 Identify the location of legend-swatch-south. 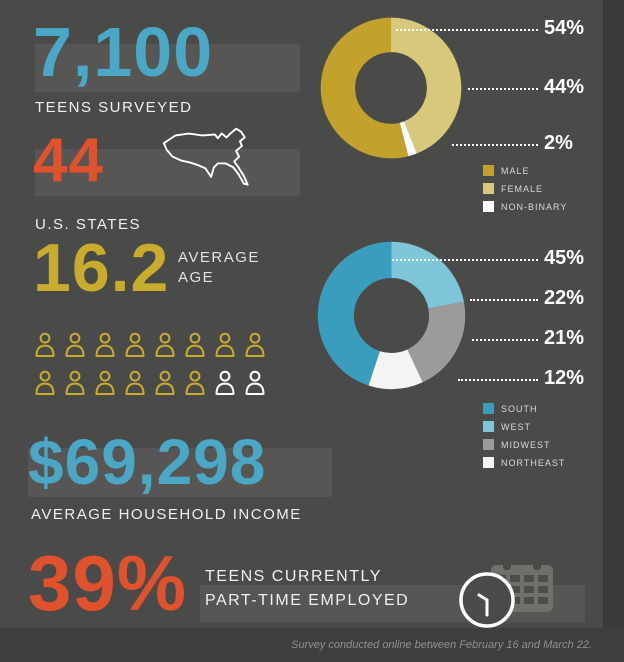
(488, 408).